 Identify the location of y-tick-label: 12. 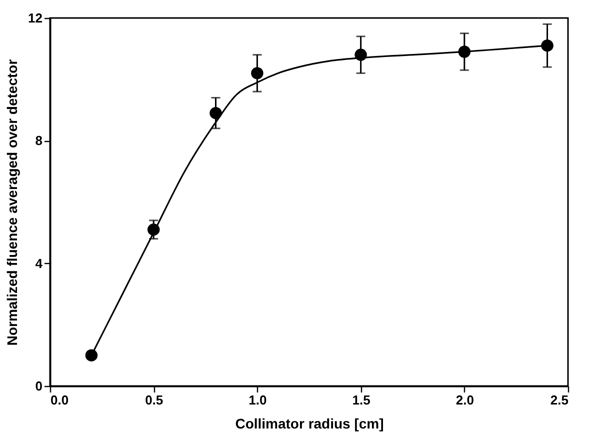
(35, 18).